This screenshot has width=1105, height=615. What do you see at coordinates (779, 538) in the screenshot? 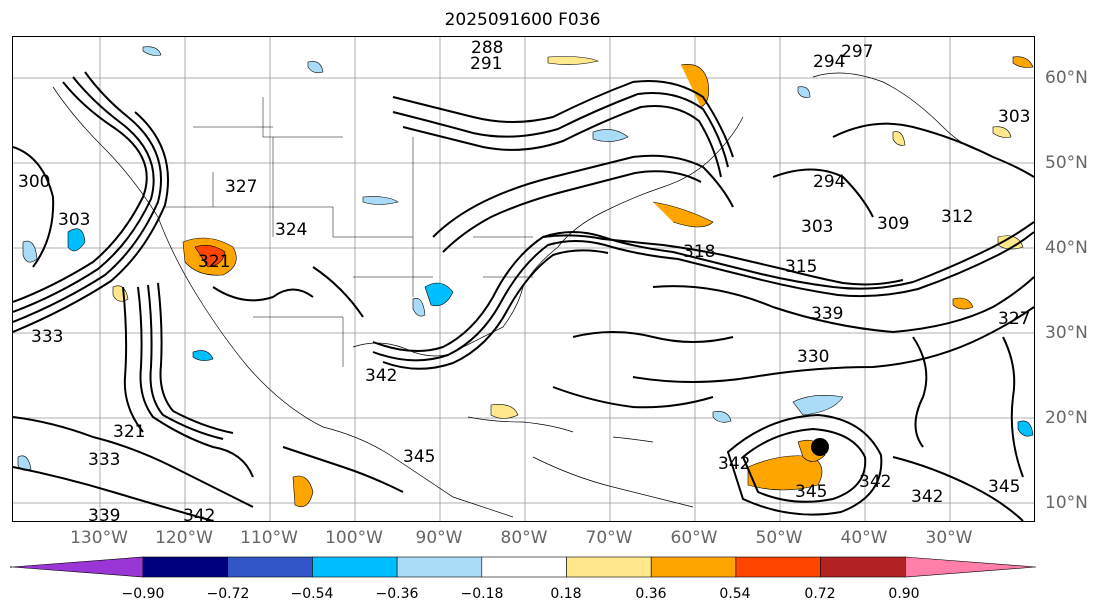
I see `lon-label: 50°W` at bounding box center [779, 538].